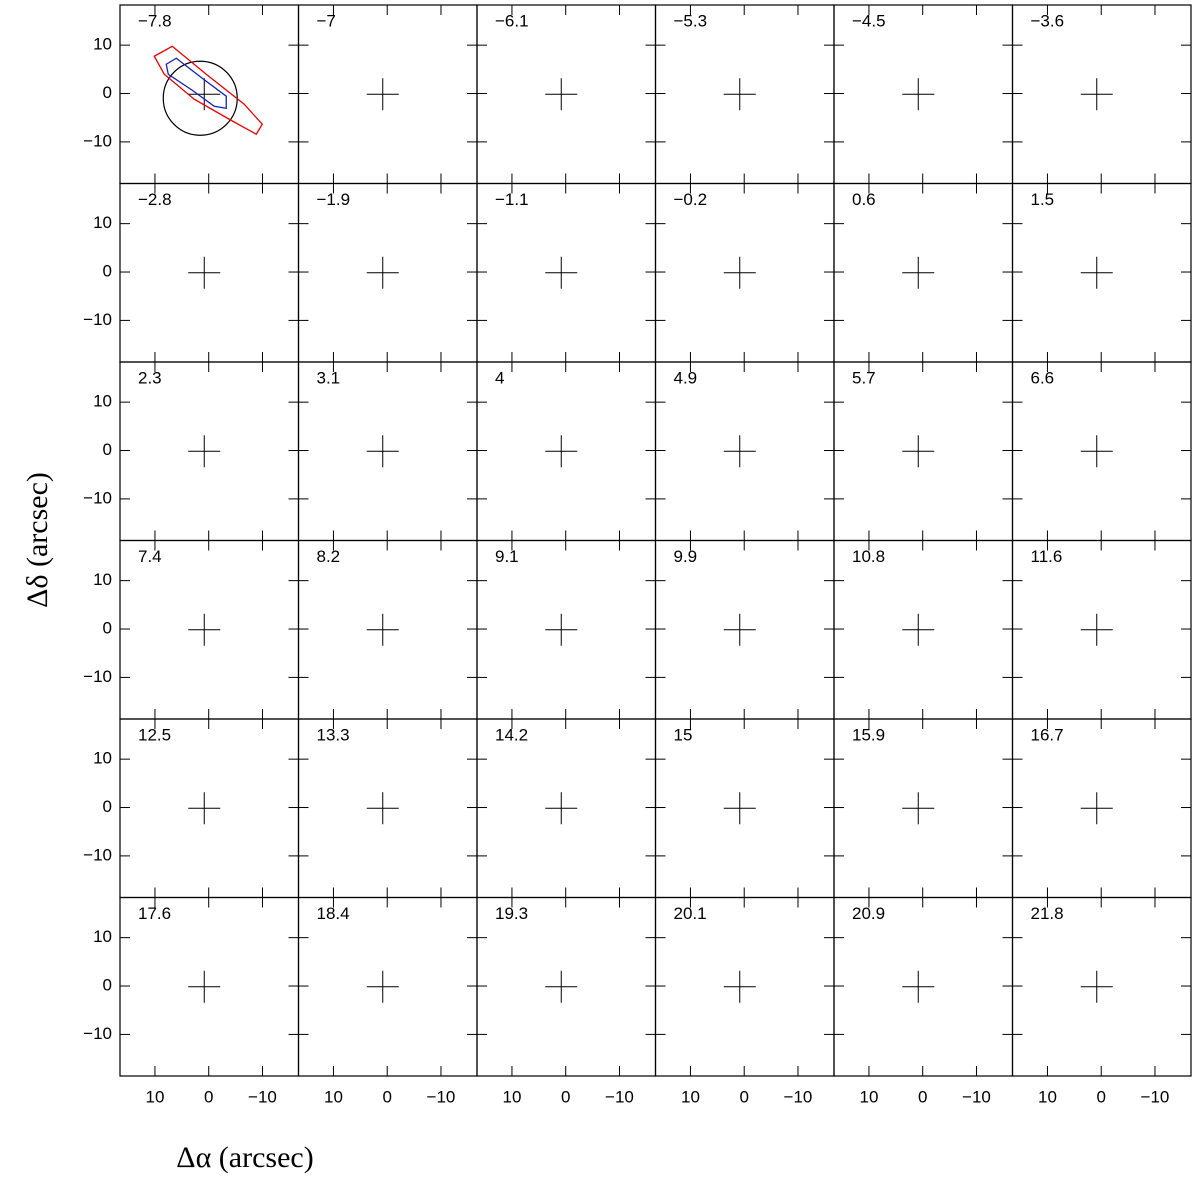 The height and width of the screenshot is (1185, 1200). I want to click on panel-label: −7, so click(326, 20).